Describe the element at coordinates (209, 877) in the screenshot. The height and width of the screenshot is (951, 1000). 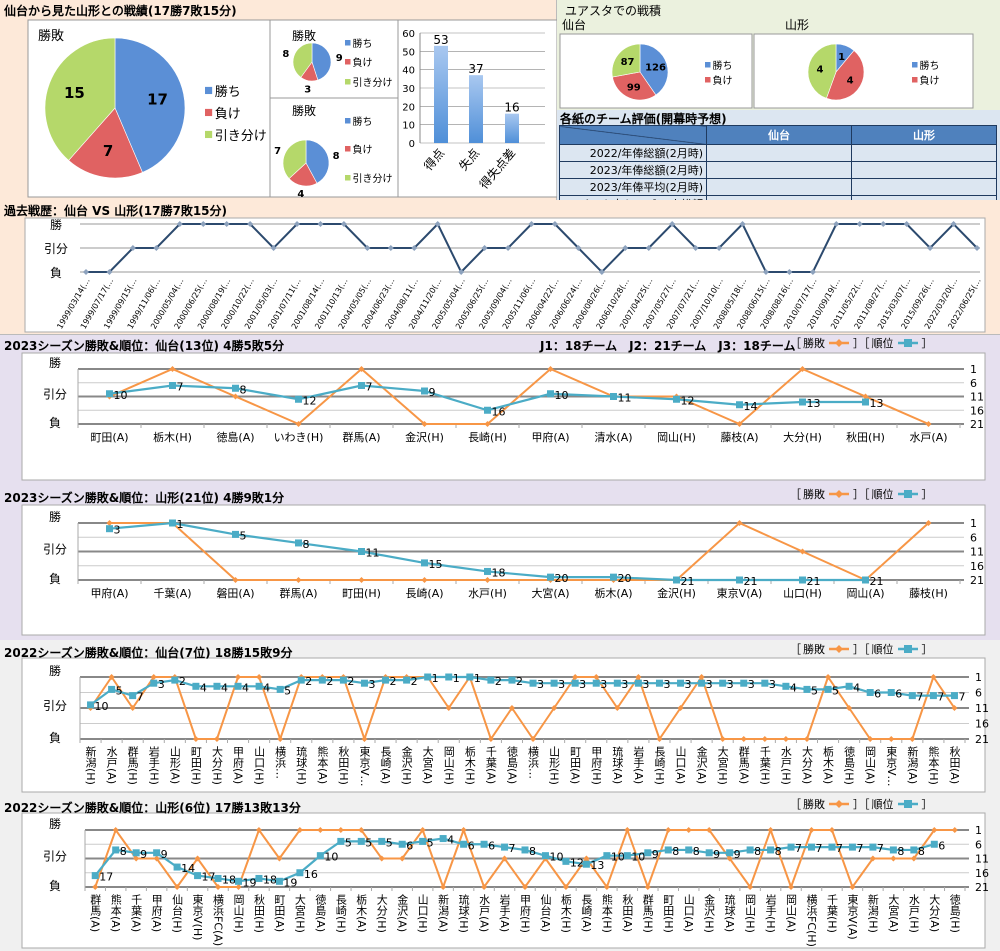
I see `rank-value-label: 17` at that location.